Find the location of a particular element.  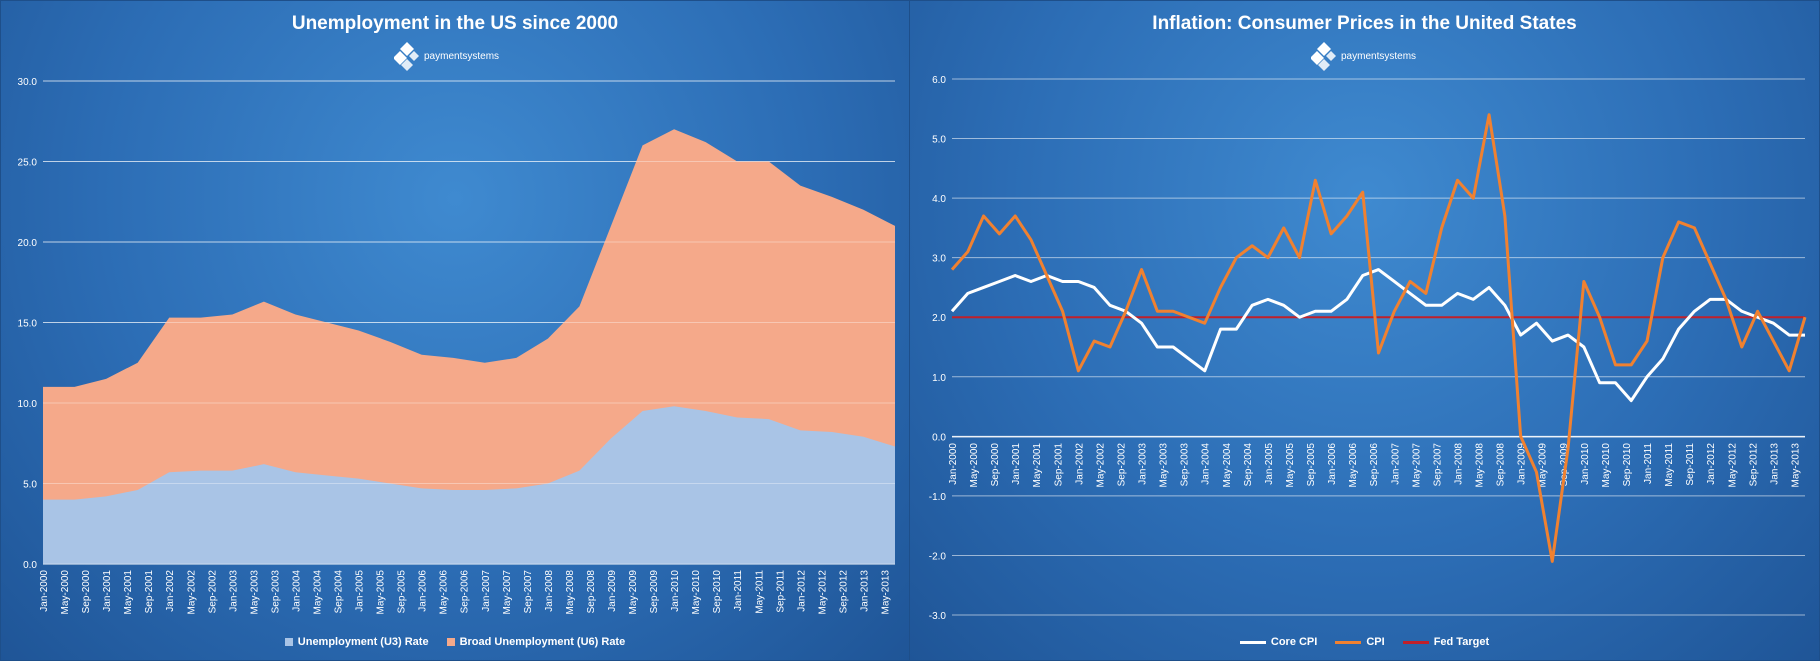

x-tick-label: May-2011 is located at coordinates (1669, 465).